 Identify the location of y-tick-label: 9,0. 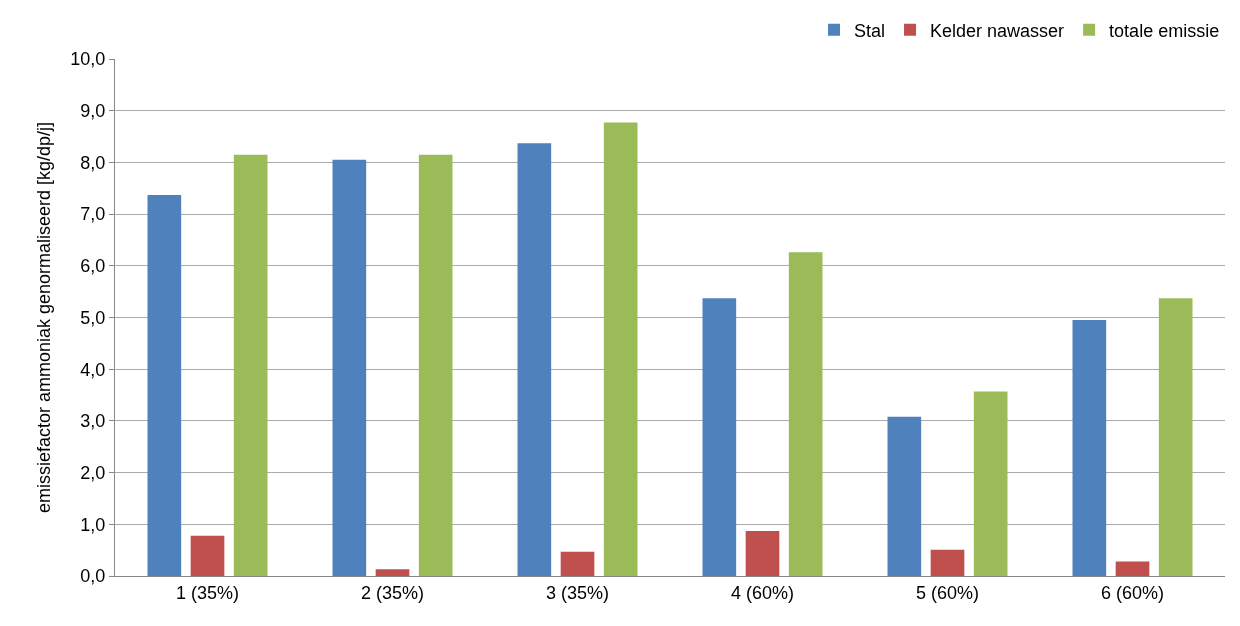
(93, 111).